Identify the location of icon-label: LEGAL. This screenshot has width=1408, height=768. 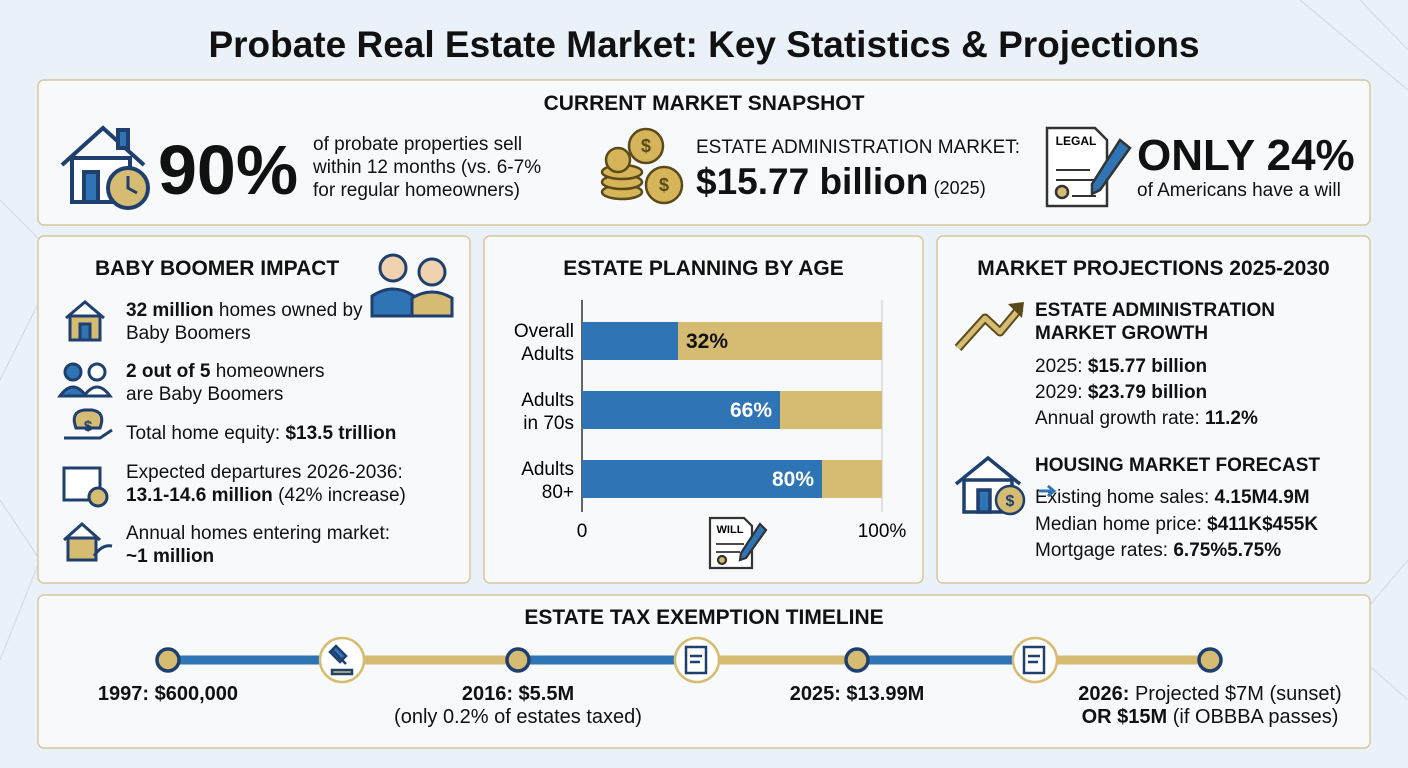
(1076, 141).